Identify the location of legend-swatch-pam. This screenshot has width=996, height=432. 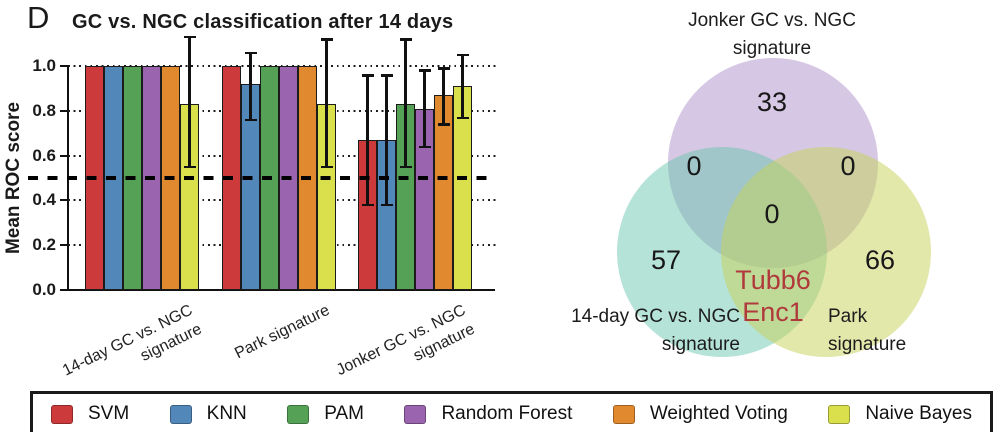
(298, 414).